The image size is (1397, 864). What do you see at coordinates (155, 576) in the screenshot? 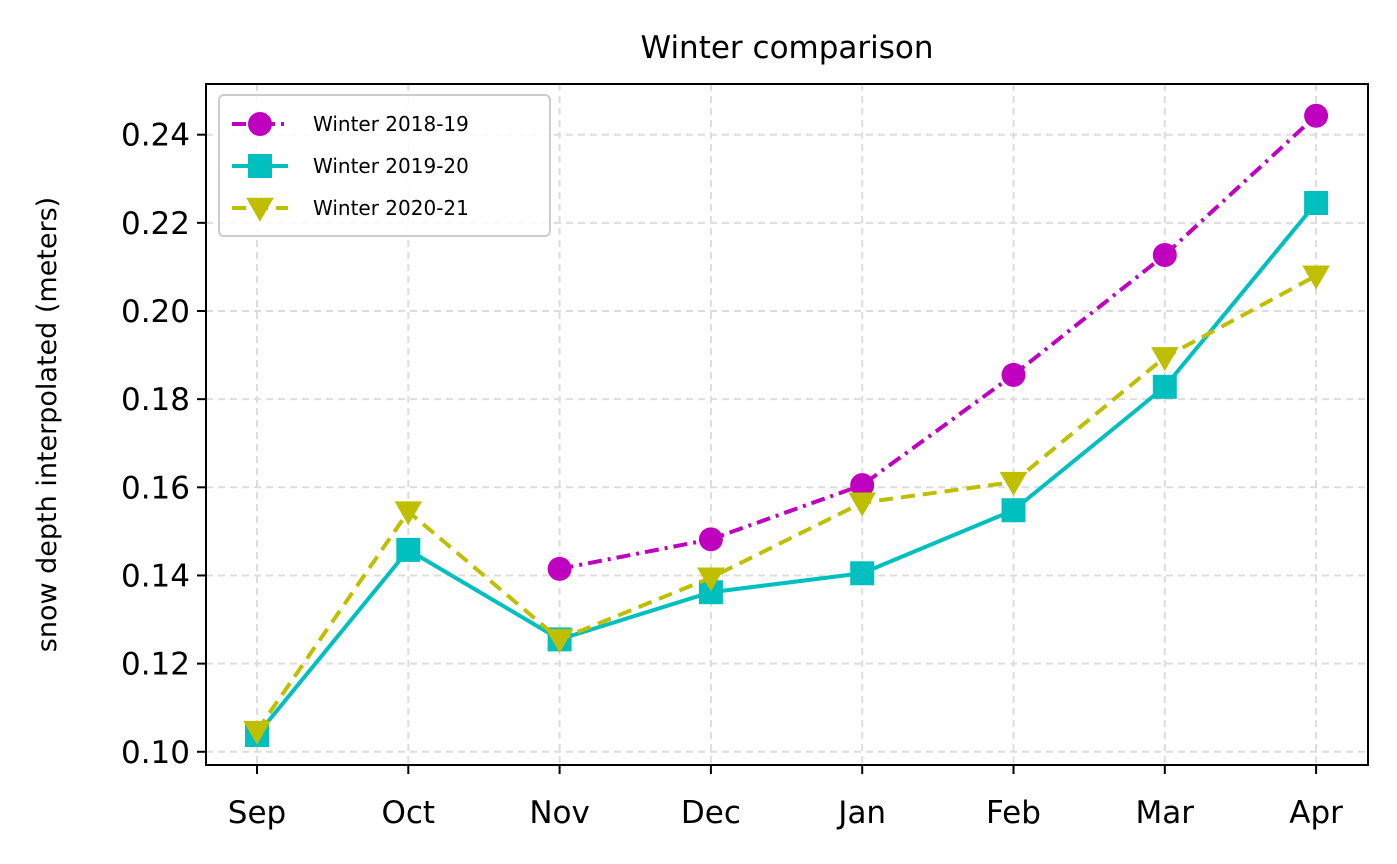
I see `y-tick-label: 0.14` at bounding box center [155, 576].